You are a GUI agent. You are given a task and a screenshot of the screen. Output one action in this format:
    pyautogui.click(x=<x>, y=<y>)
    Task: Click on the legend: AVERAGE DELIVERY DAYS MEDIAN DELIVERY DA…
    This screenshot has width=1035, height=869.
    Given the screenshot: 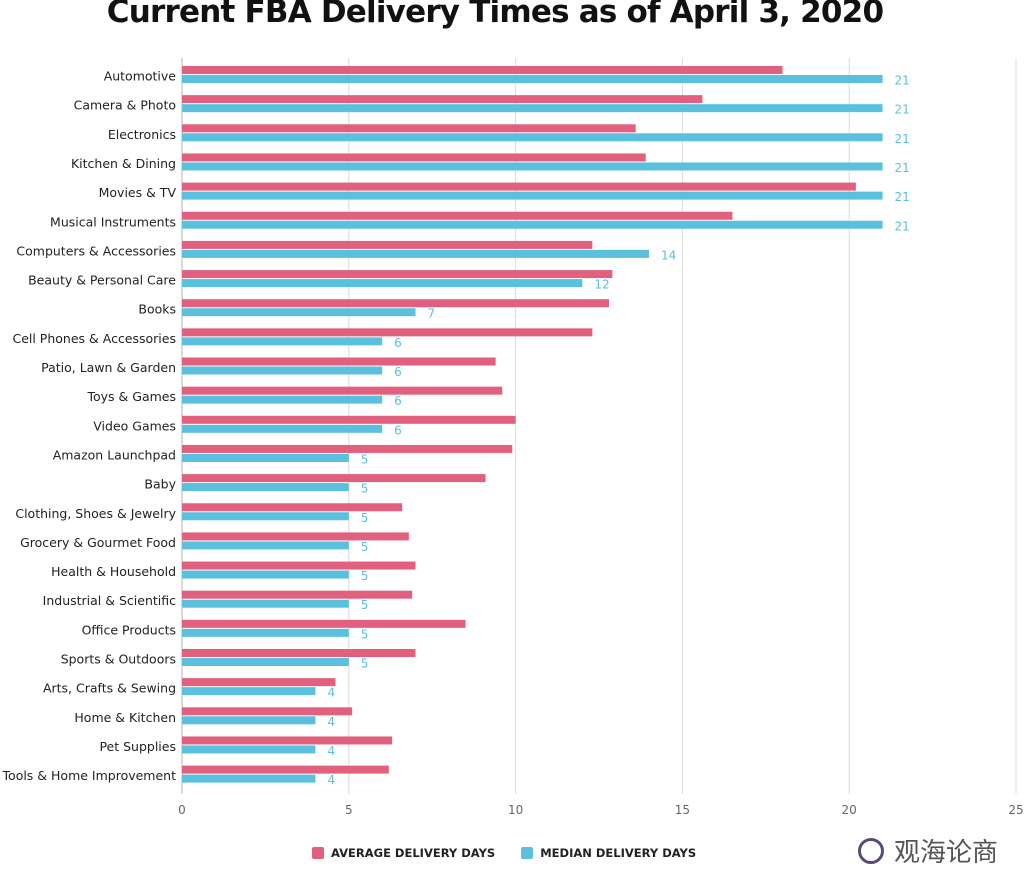 What is the action you would take?
    pyautogui.click(x=504, y=853)
    